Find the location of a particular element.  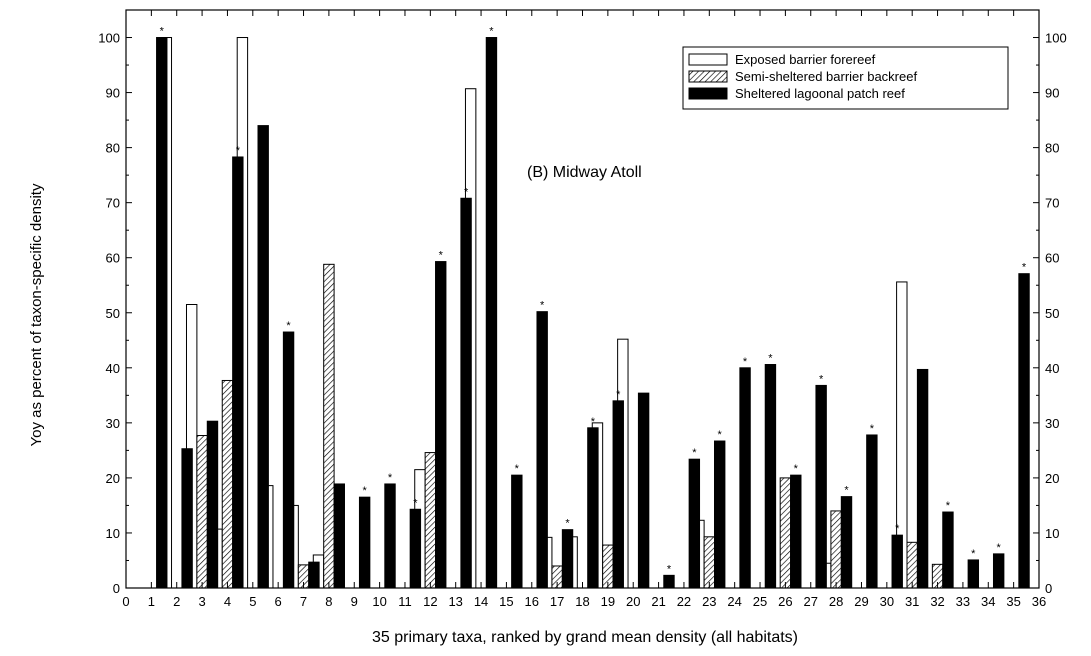

significance-star-taxon-9: * is located at coordinates (365, 491).